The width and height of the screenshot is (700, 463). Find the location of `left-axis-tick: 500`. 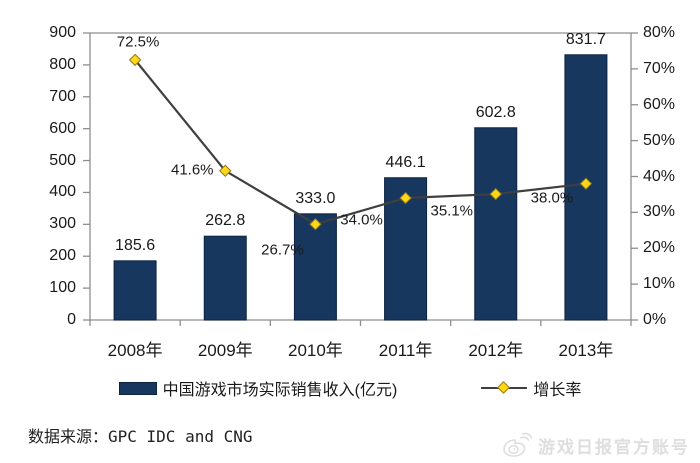

left-axis-tick: 500 is located at coordinates (62, 160).